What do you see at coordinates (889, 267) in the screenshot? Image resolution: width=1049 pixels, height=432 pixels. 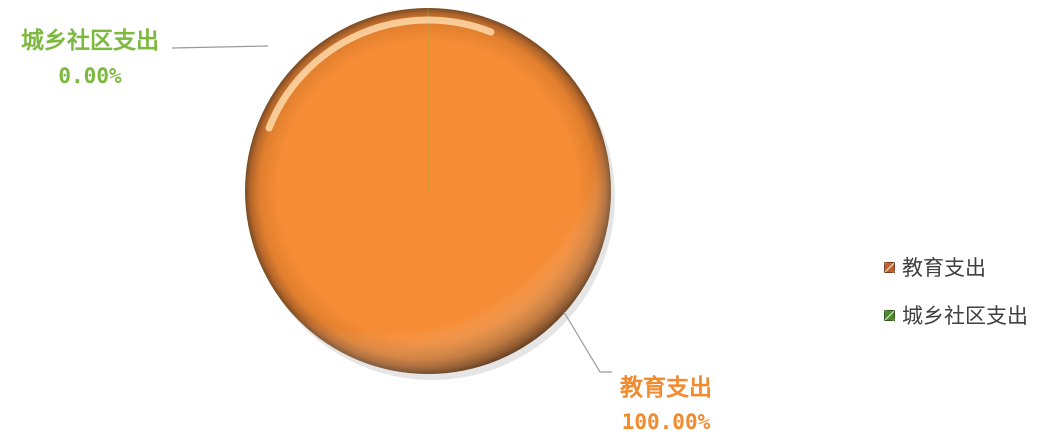 I see `legend-swatch-orange` at bounding box center [889, 267].